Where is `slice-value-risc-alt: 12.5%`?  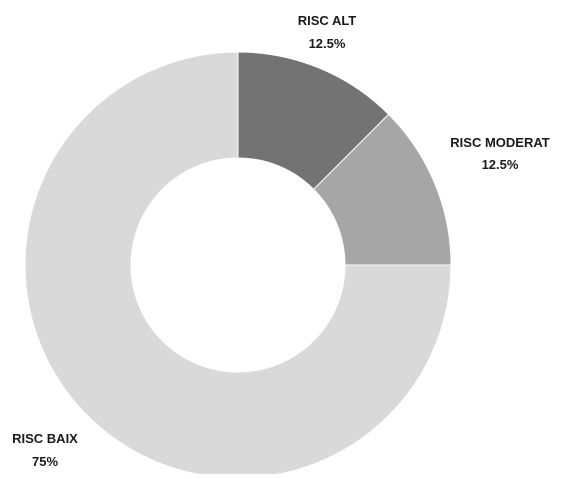 slice-value-risc-alt: 12.5% is located at coordinates (327, 43).